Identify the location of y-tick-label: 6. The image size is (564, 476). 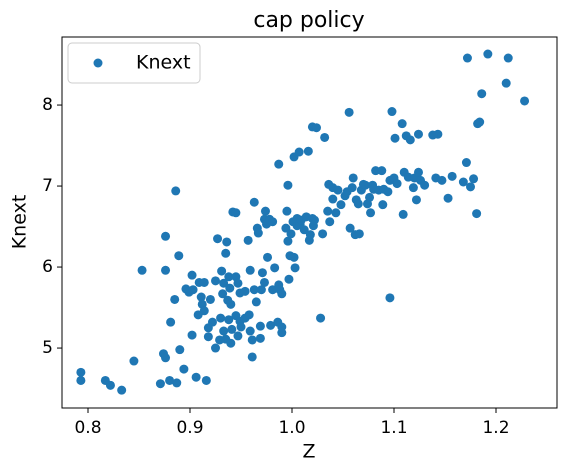
(47, 267).